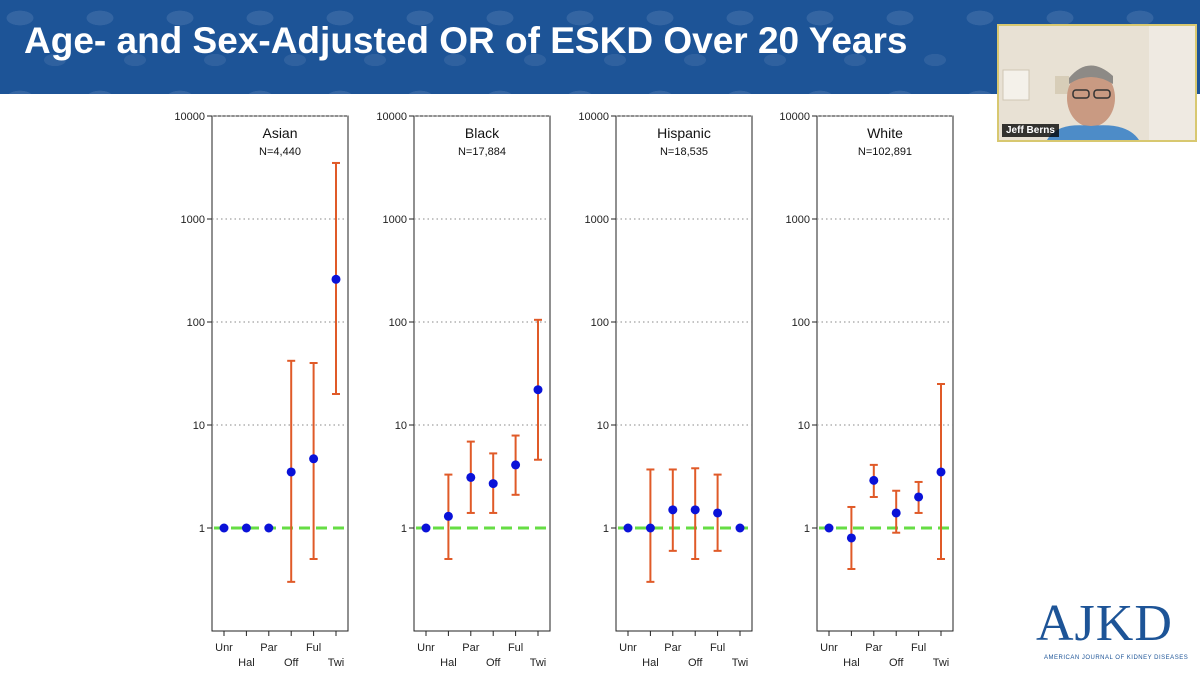 This screenshot has height=675, width=1200. I want to click on panel-sample-size-asian: N=4,440, so click(280, 152).